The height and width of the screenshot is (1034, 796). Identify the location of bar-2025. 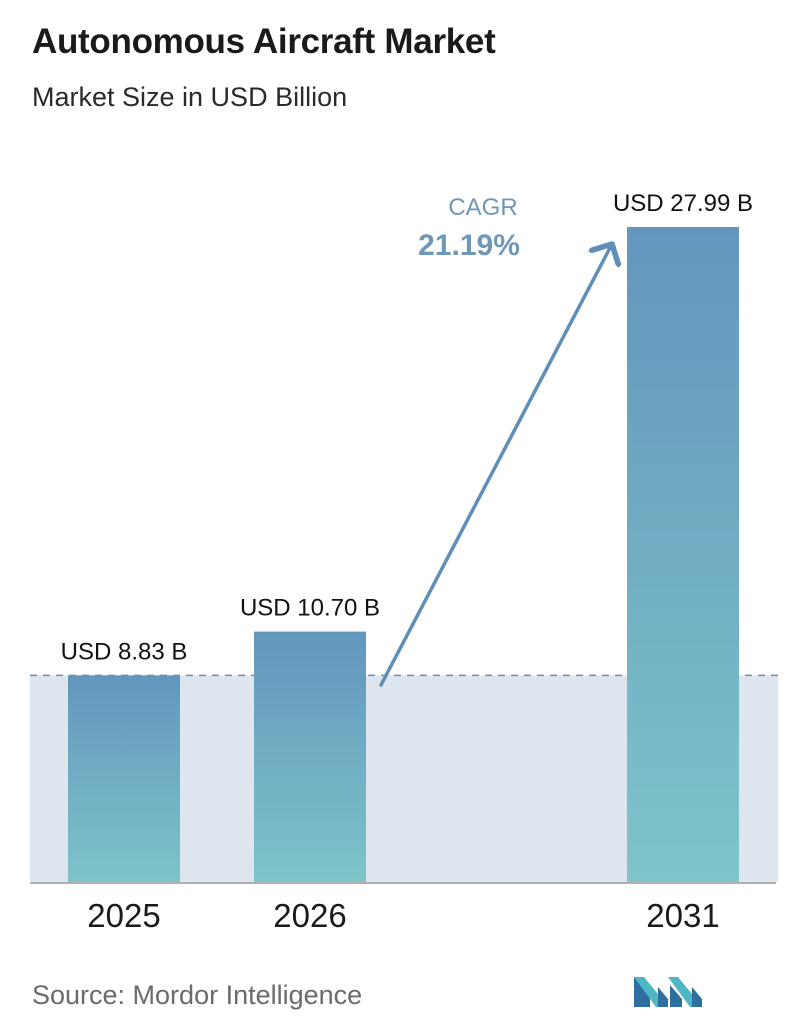
(124, 778).